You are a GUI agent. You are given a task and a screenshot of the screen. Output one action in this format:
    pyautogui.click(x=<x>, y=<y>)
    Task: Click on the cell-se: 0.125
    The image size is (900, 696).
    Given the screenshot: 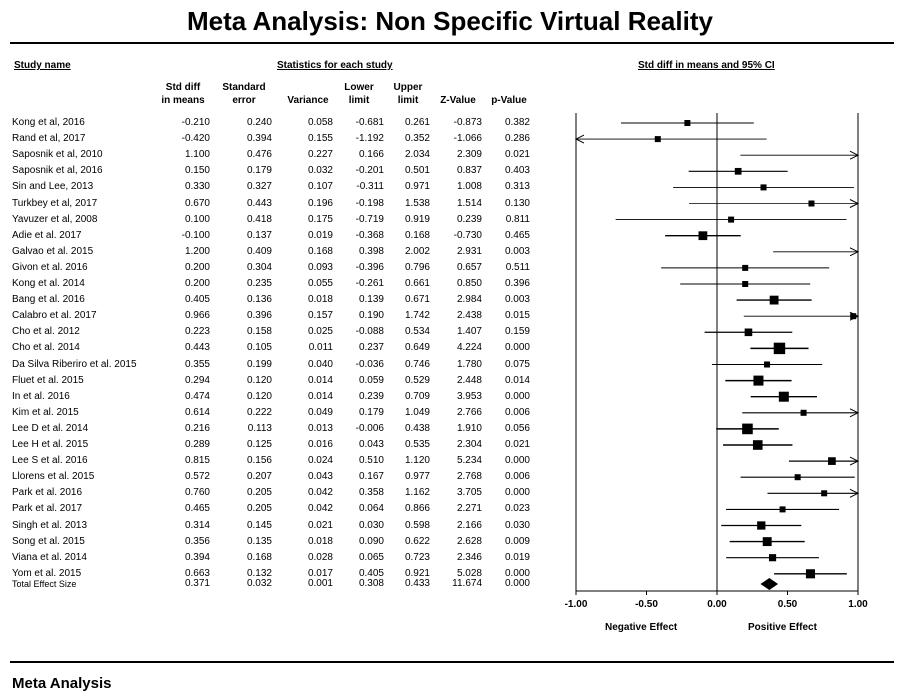 What is the action you would take?
    pyautogui.click(x=259, y=444)
    